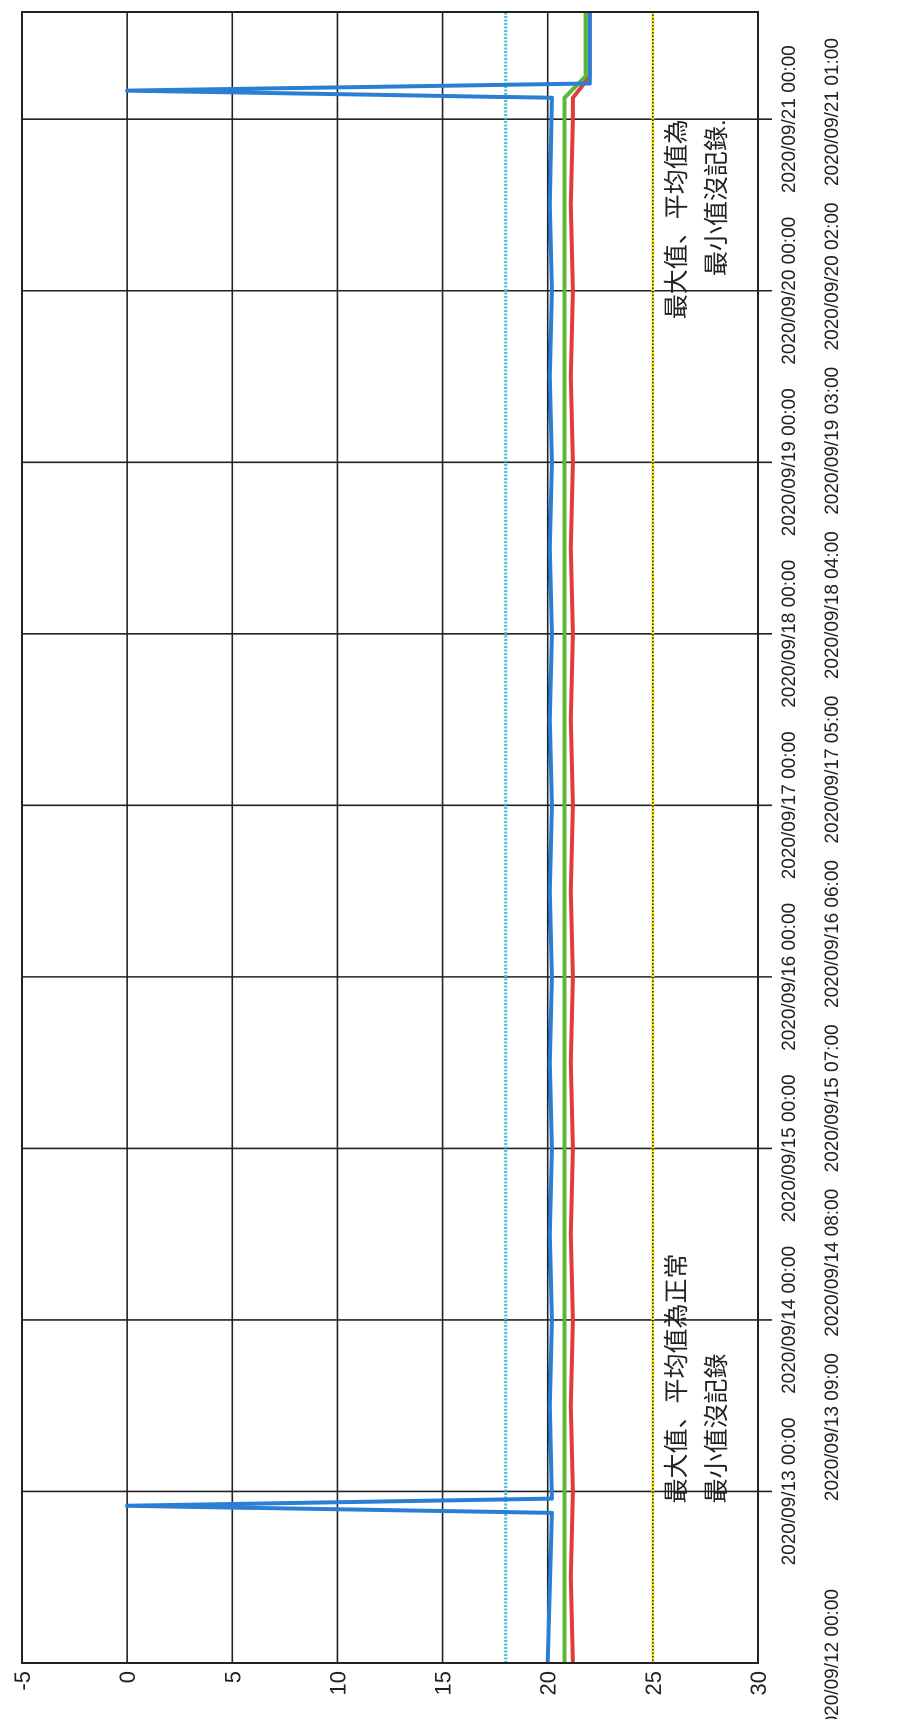 This screenshot has width=922, height=1719. What do you see at coordinates (832, 1098) in the screenshot?
I see `x-tick-label: 2020/09/15 07:00` at bounding box center [832, 1098].